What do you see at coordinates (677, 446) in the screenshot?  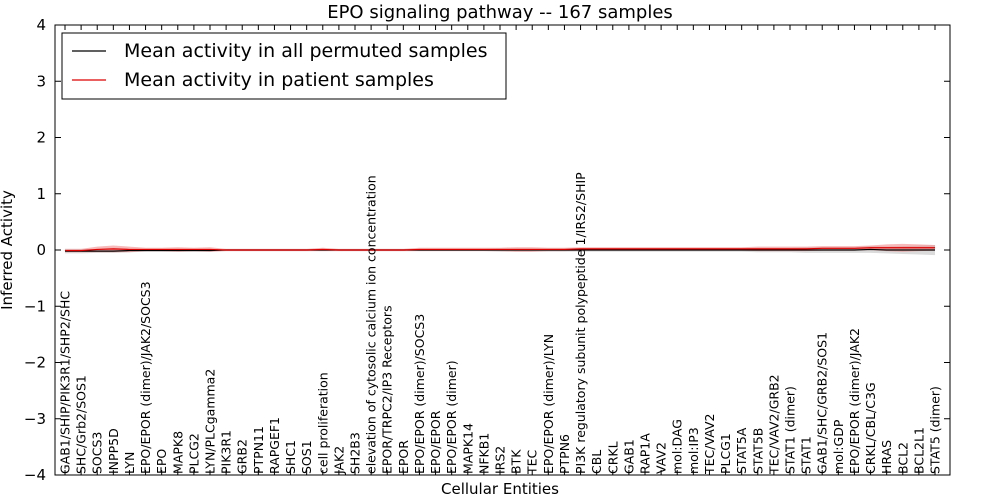 I see `x-tick-label: mol:DAG` at bounding box center [677, 446].